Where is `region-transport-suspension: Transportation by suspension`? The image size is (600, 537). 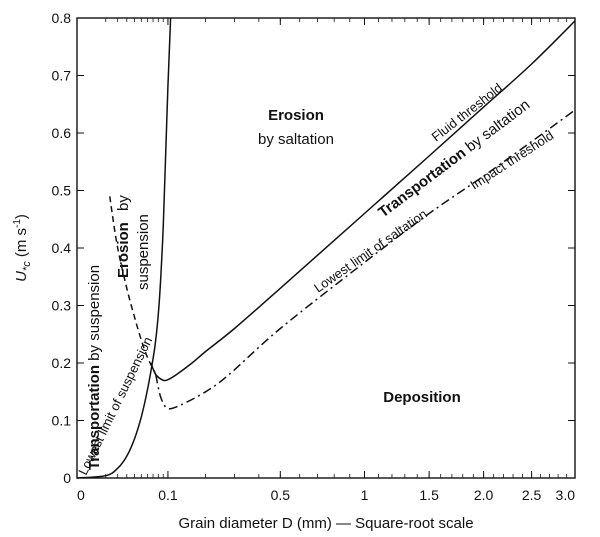 region-transport-suspension: Transportation by suspension is located at coordinates (94, 367).